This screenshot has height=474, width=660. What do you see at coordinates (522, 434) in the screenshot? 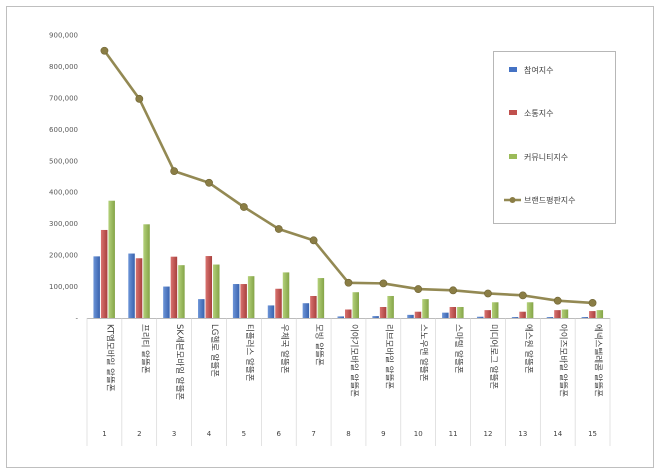
I see `rank-label-13: 13` at bounding box center [522, 434].